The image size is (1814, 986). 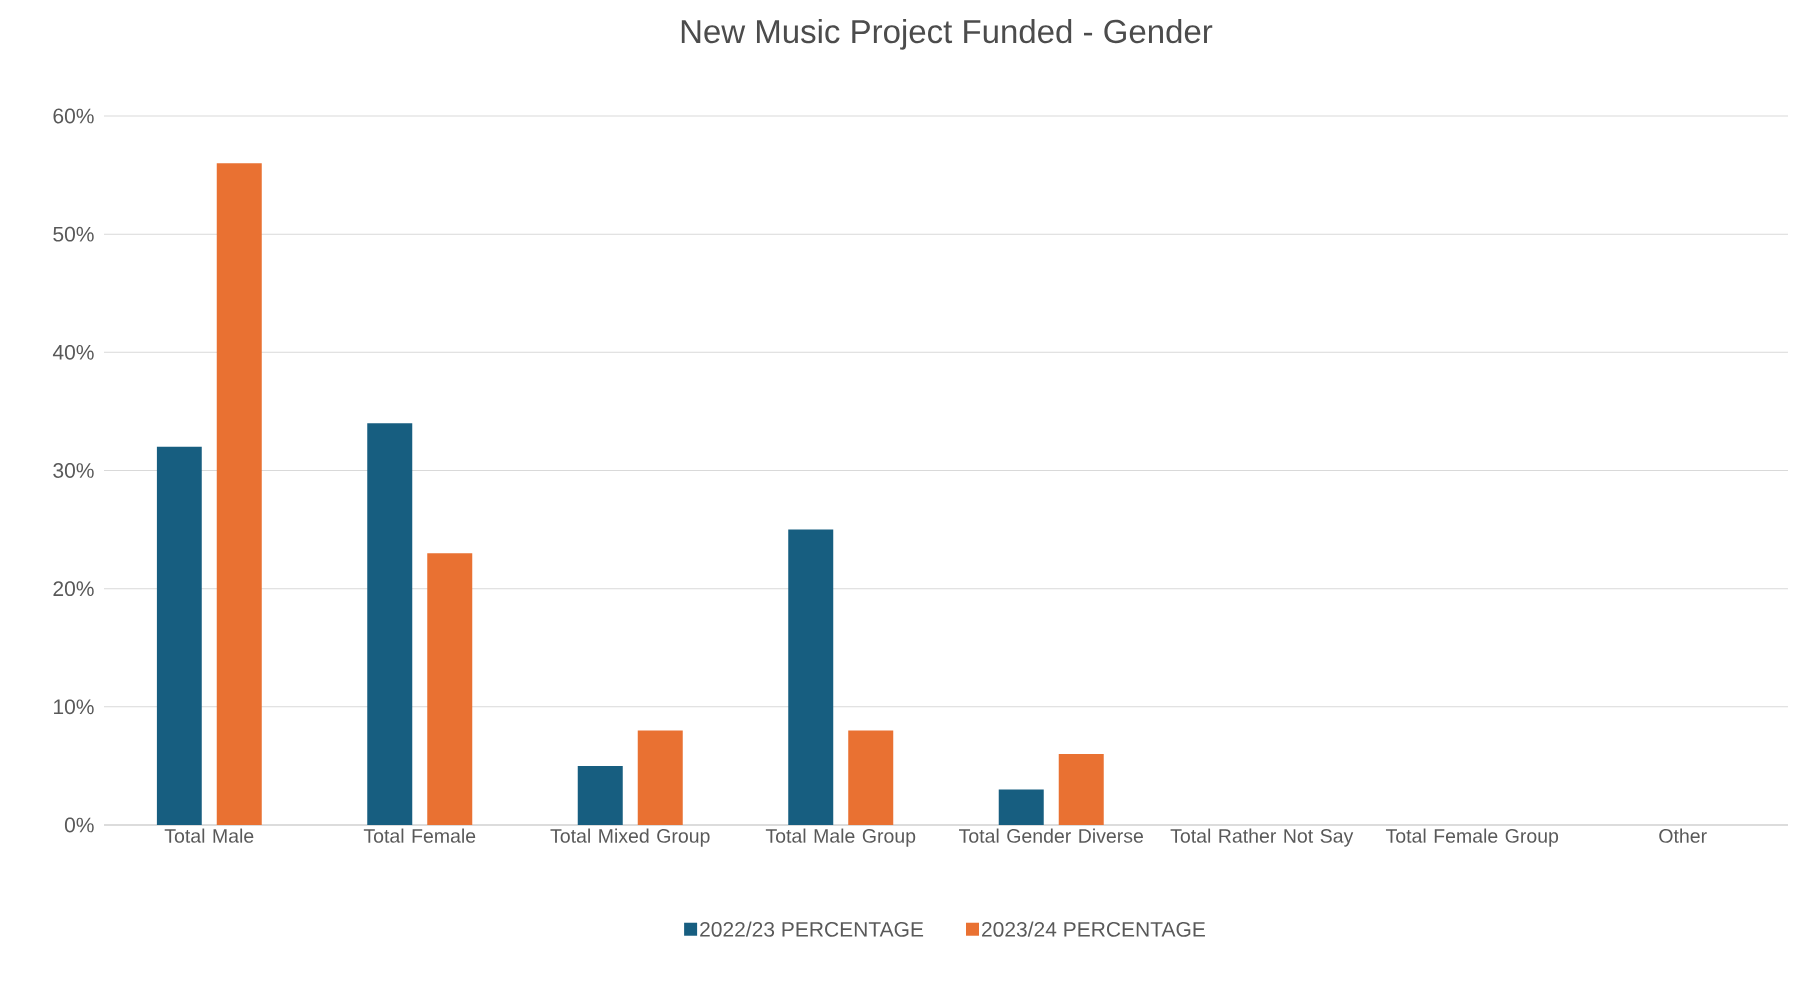 What do you see at coordinates (73, 234) in the screenshot?
I see `y-tick-label: 50%` at bounding box center [73, 234].